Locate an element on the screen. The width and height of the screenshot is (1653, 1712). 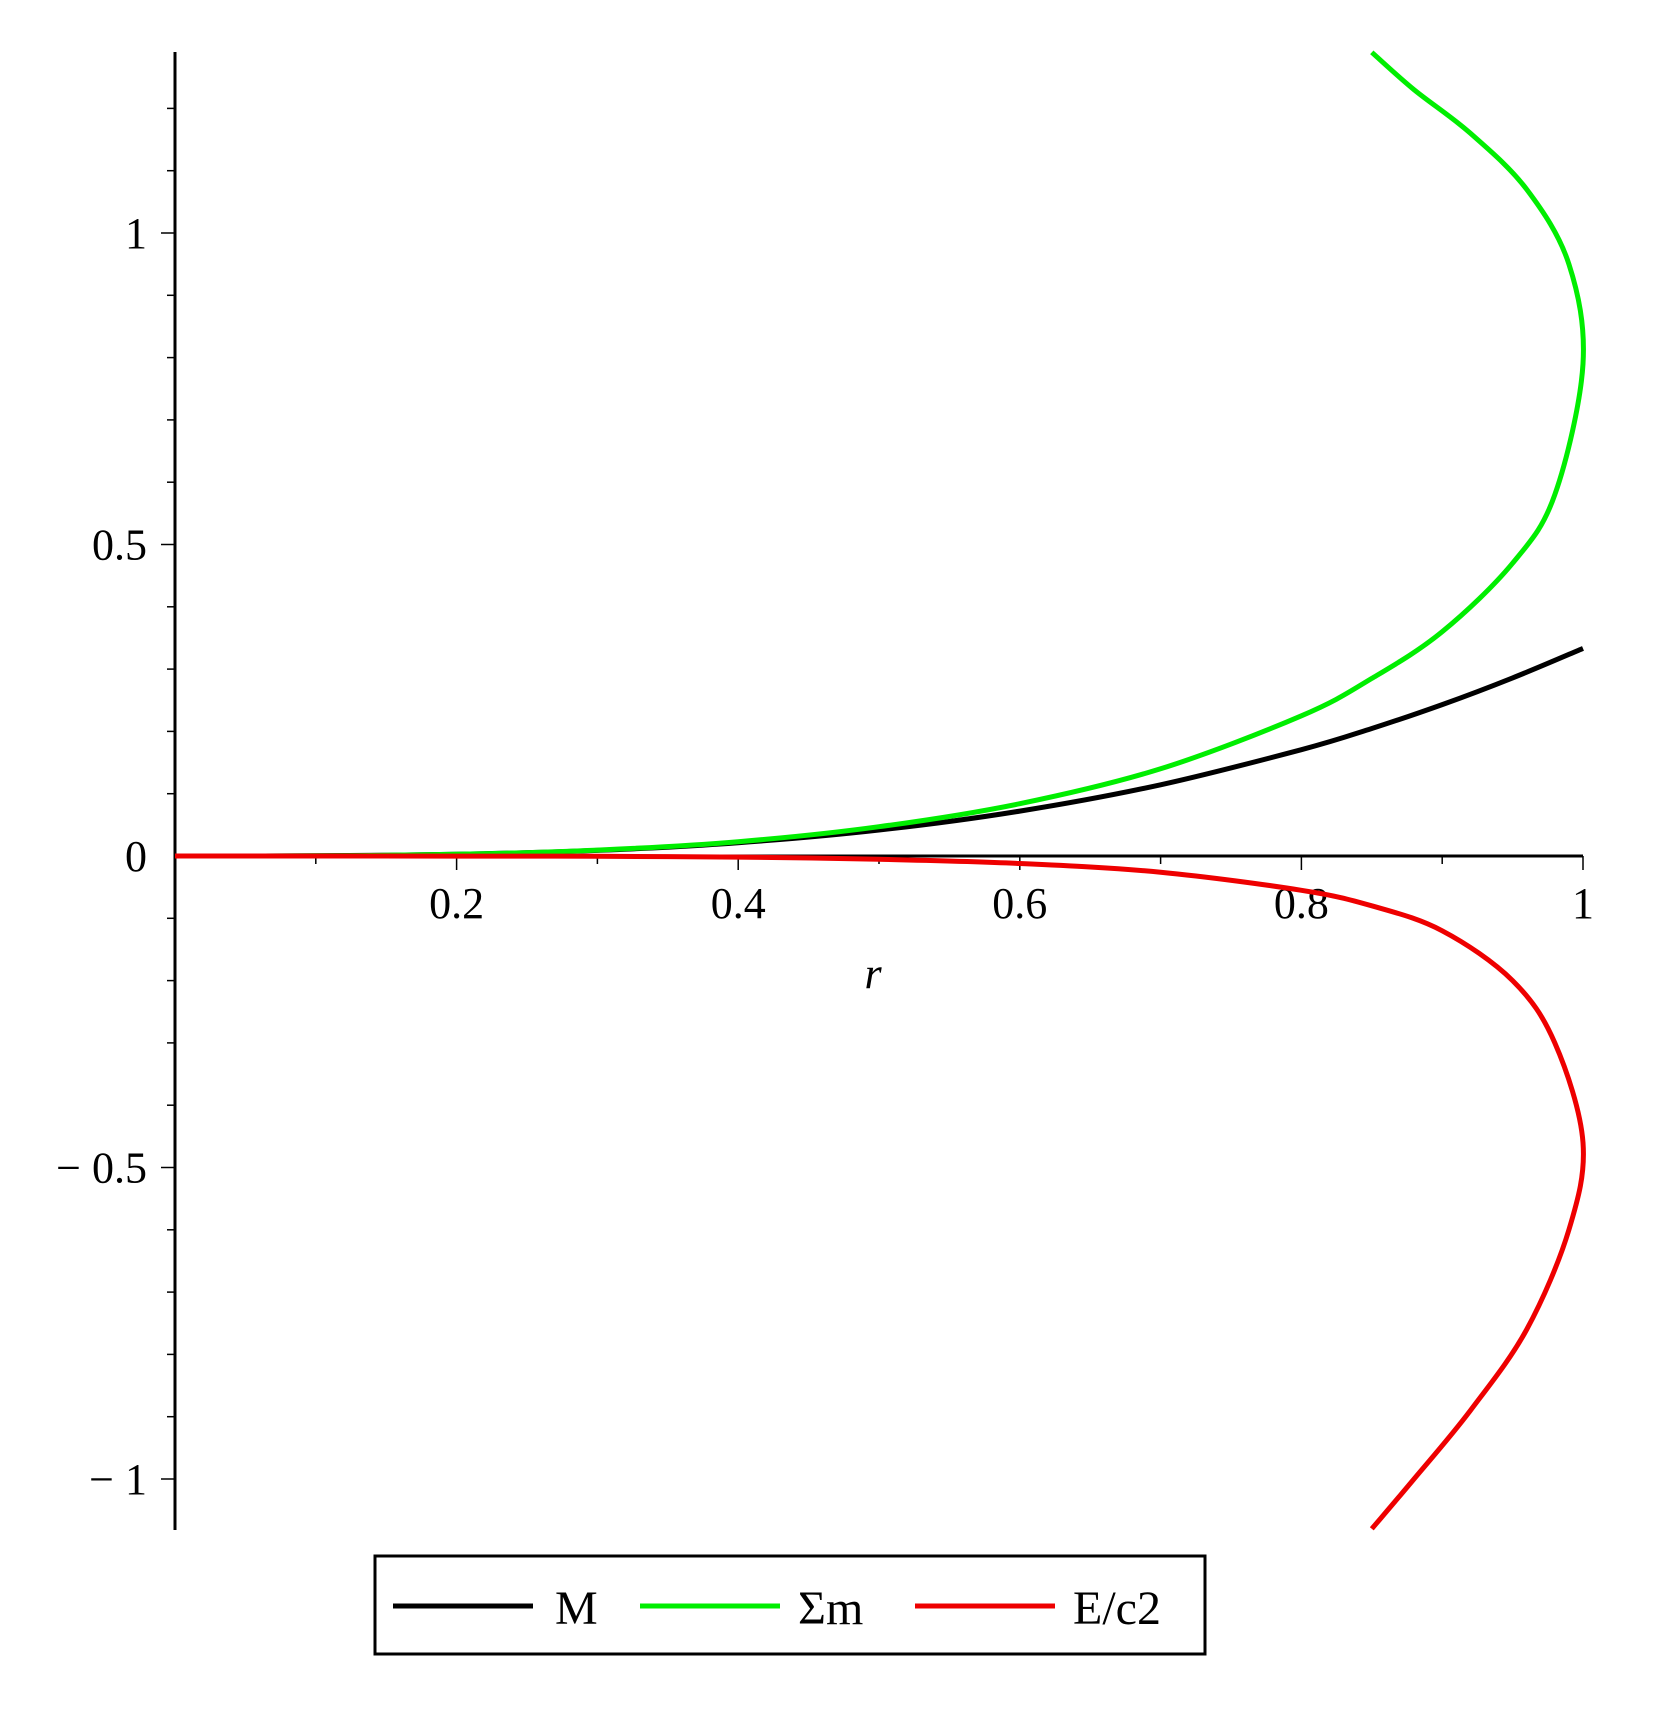
y-tick-label: − 1 is located at coordinates (118, 1479).